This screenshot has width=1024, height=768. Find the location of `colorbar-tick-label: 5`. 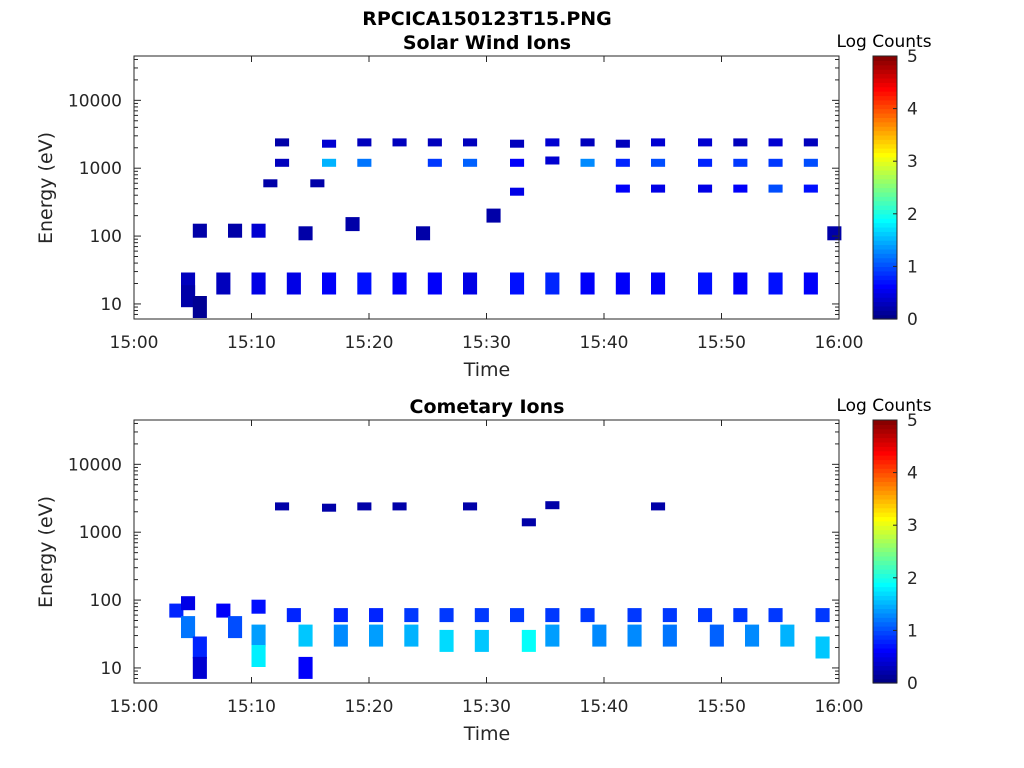

colorbar-tick-label: 5 is located at coordinates (912, 57).